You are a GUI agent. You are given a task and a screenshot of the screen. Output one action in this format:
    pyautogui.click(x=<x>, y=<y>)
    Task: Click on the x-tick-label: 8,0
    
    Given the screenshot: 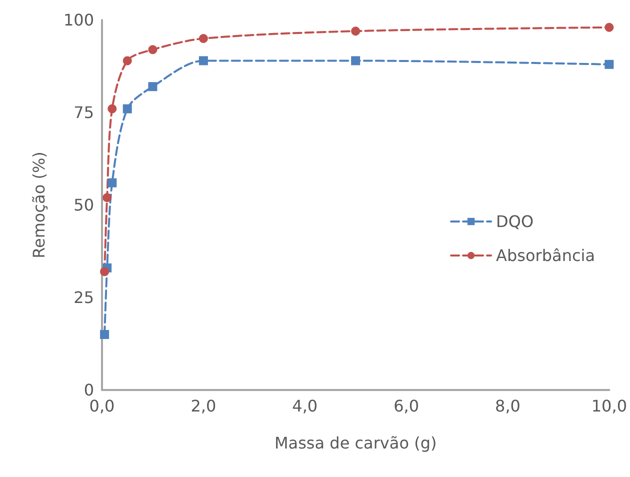 What is the action you would take?
    pyautogui.click(x=507, y=406)
    